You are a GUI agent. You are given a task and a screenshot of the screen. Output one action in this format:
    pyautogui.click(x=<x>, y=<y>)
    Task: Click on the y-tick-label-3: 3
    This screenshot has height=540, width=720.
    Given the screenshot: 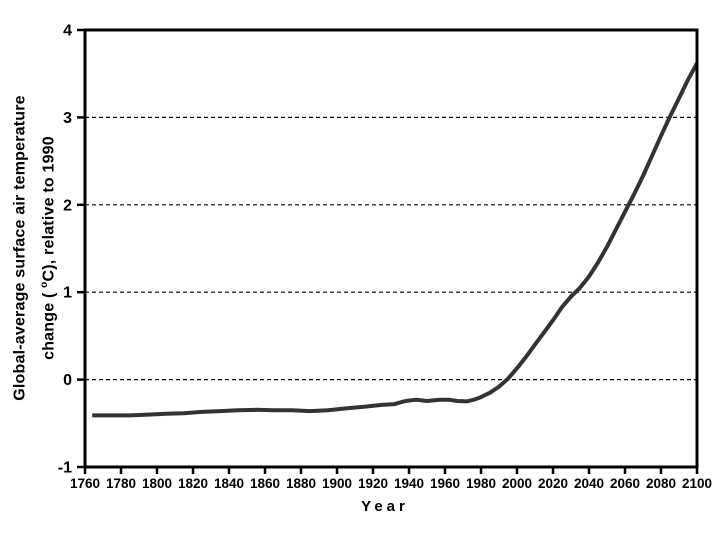 What is the action you would take?
    pyautogui.click(x=67, y=118)
    